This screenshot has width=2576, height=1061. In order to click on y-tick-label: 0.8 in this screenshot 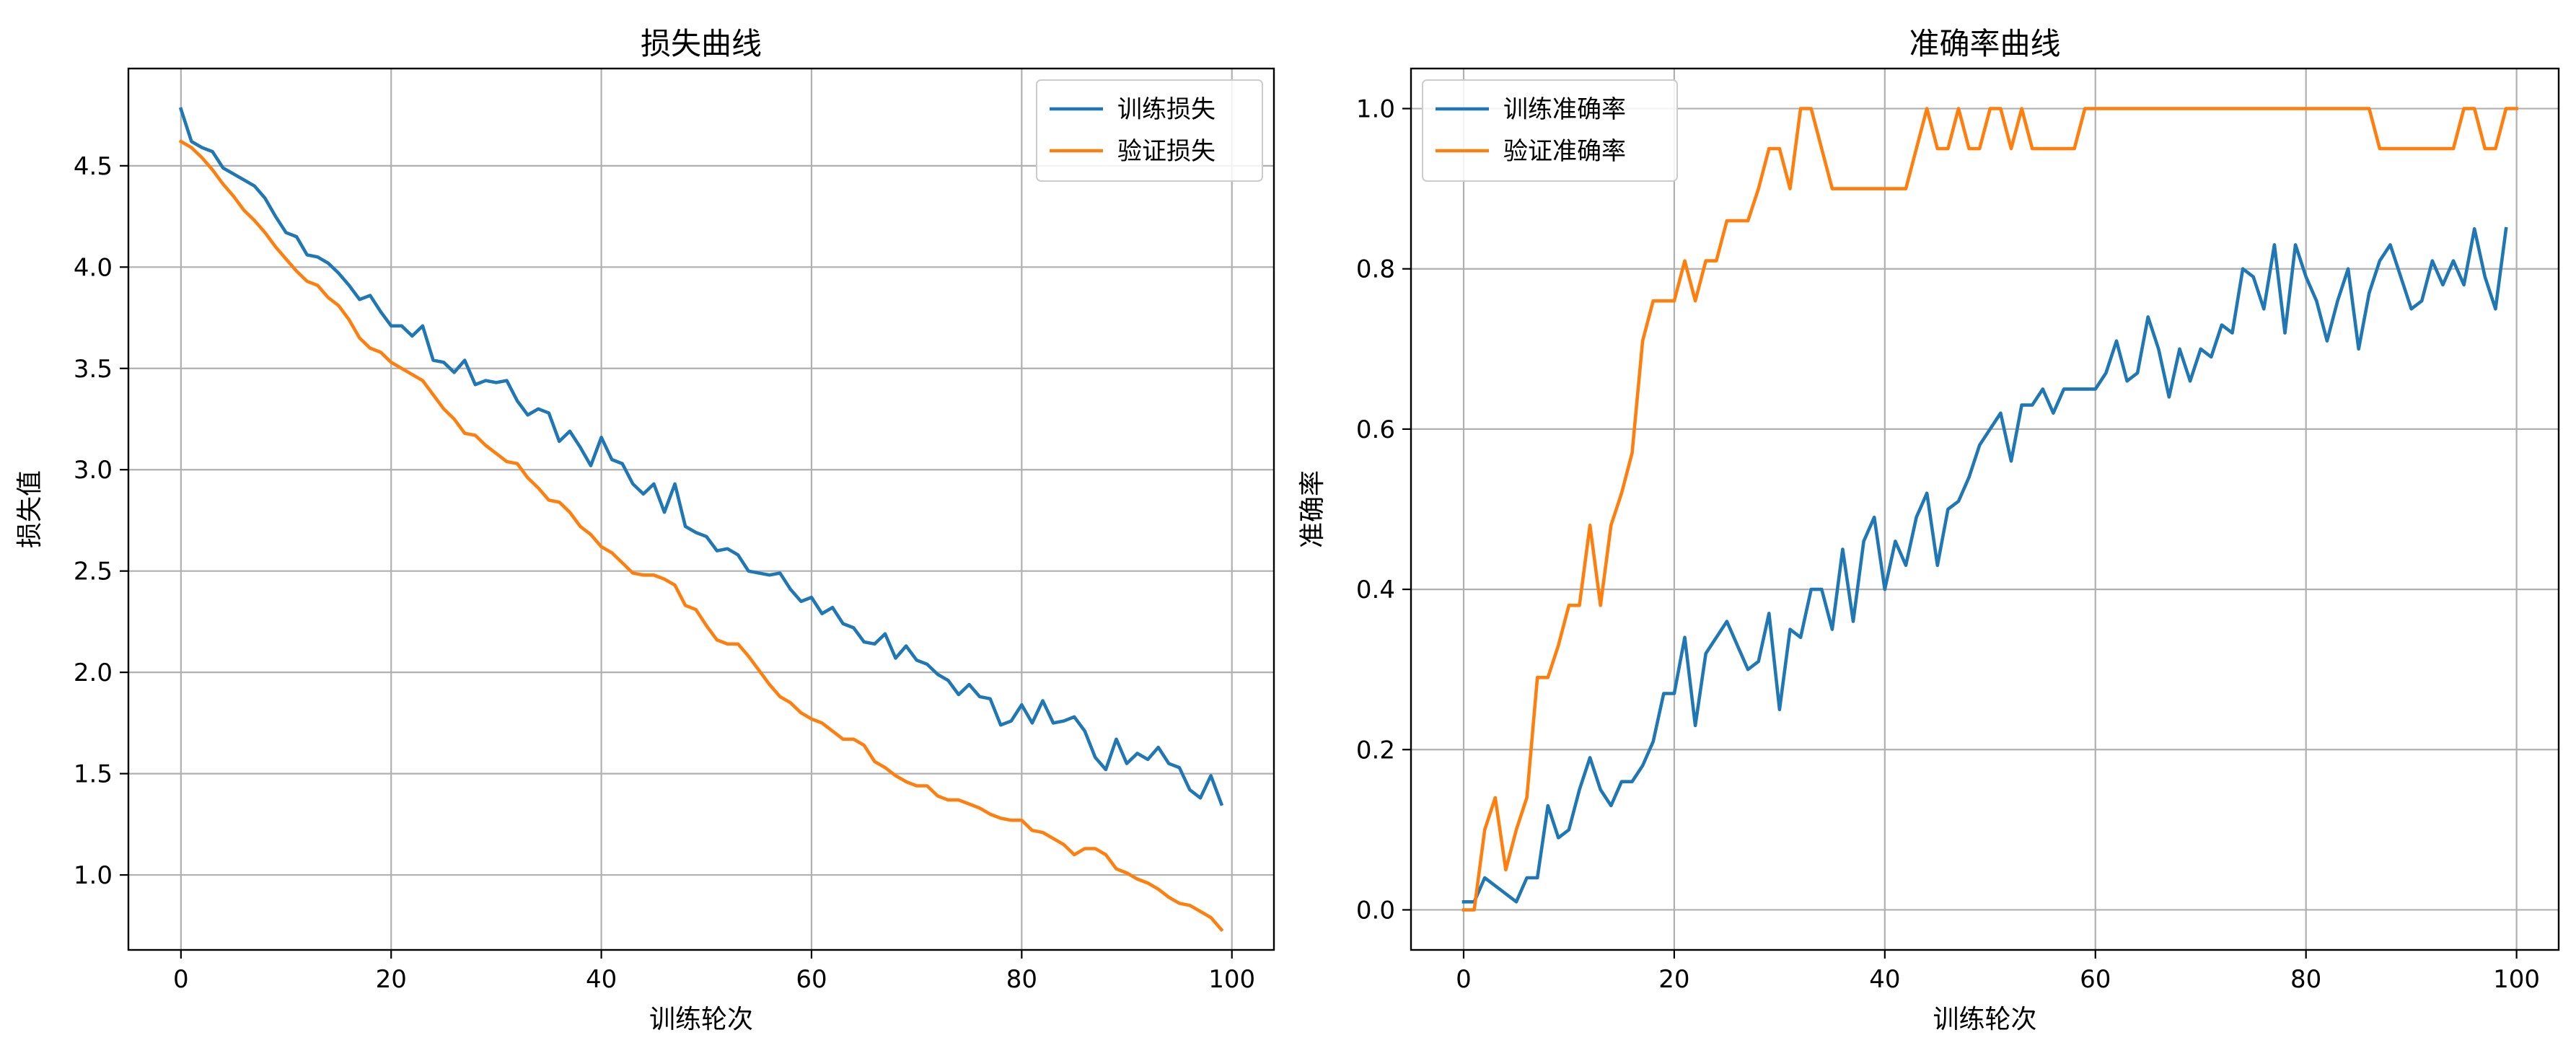, I will do `click(1375, 269)`.